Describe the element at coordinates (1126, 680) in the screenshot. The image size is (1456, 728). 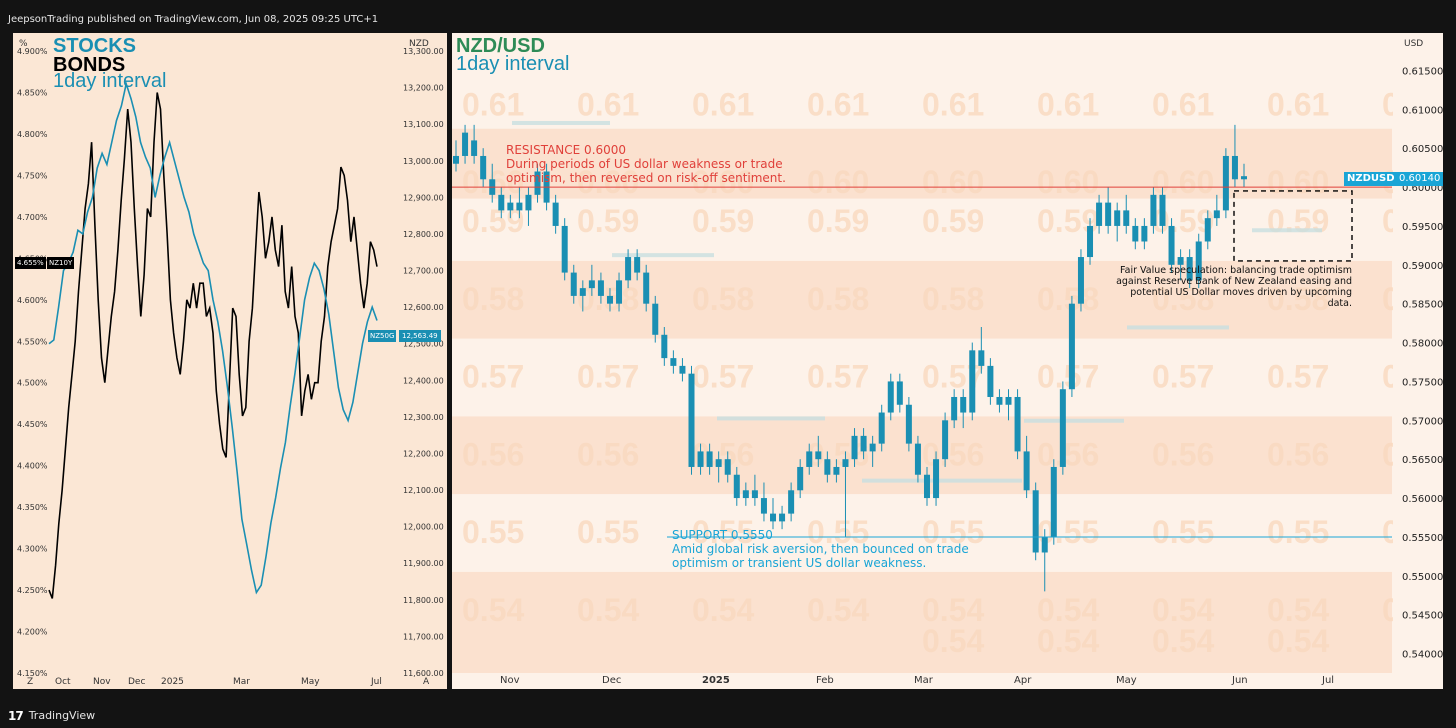
I see `time-tick-label: May` at that location.